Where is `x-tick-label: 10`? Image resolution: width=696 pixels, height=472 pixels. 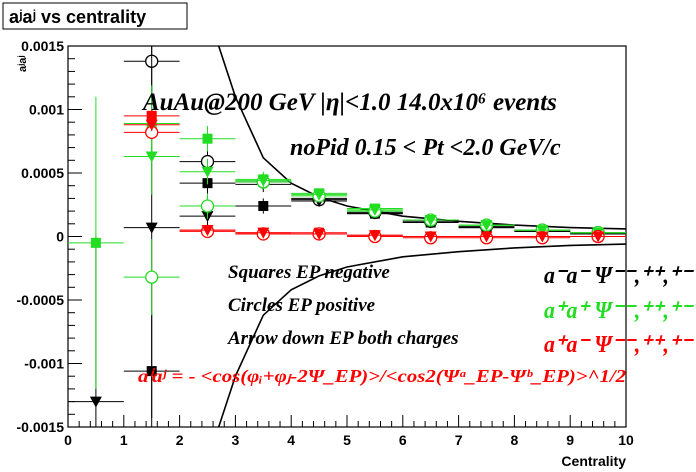
x-tick-label: 10 is located at coordinates (626, 440).